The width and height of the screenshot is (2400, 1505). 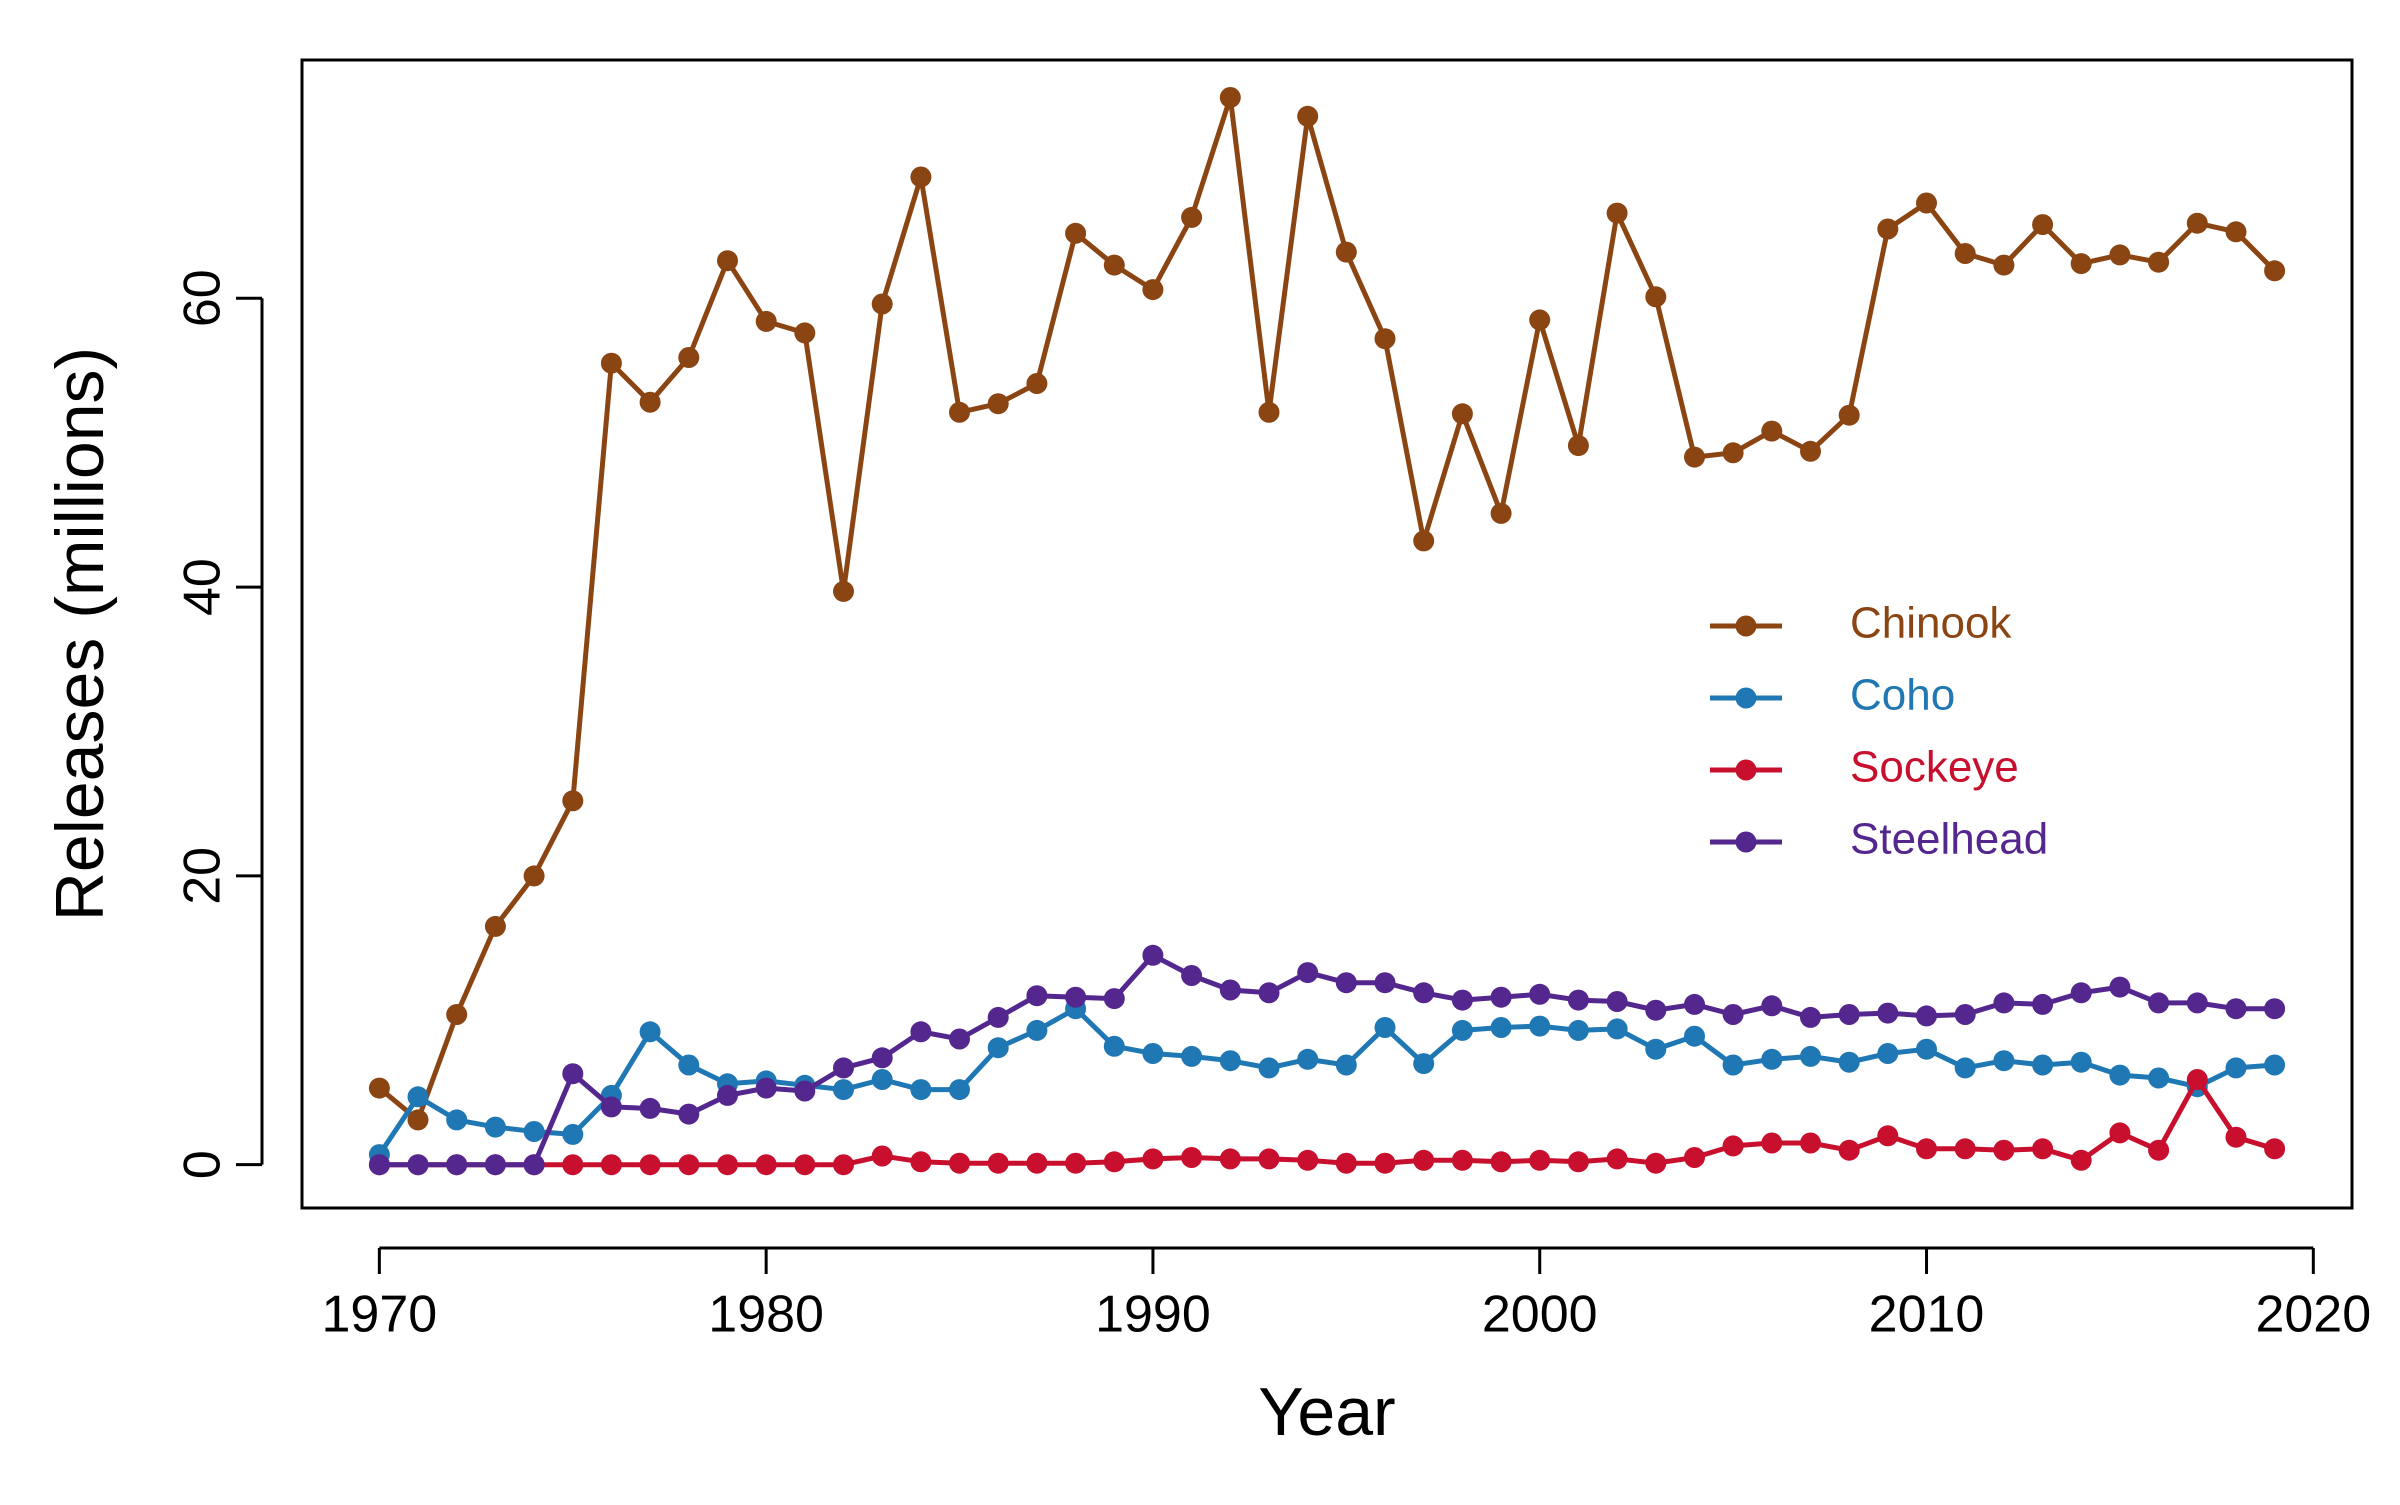 What do you see at coordinates (1326, 1412) in the screenshot?
I see `x-axis-title: Year` at bounding box center [1326, 1412].